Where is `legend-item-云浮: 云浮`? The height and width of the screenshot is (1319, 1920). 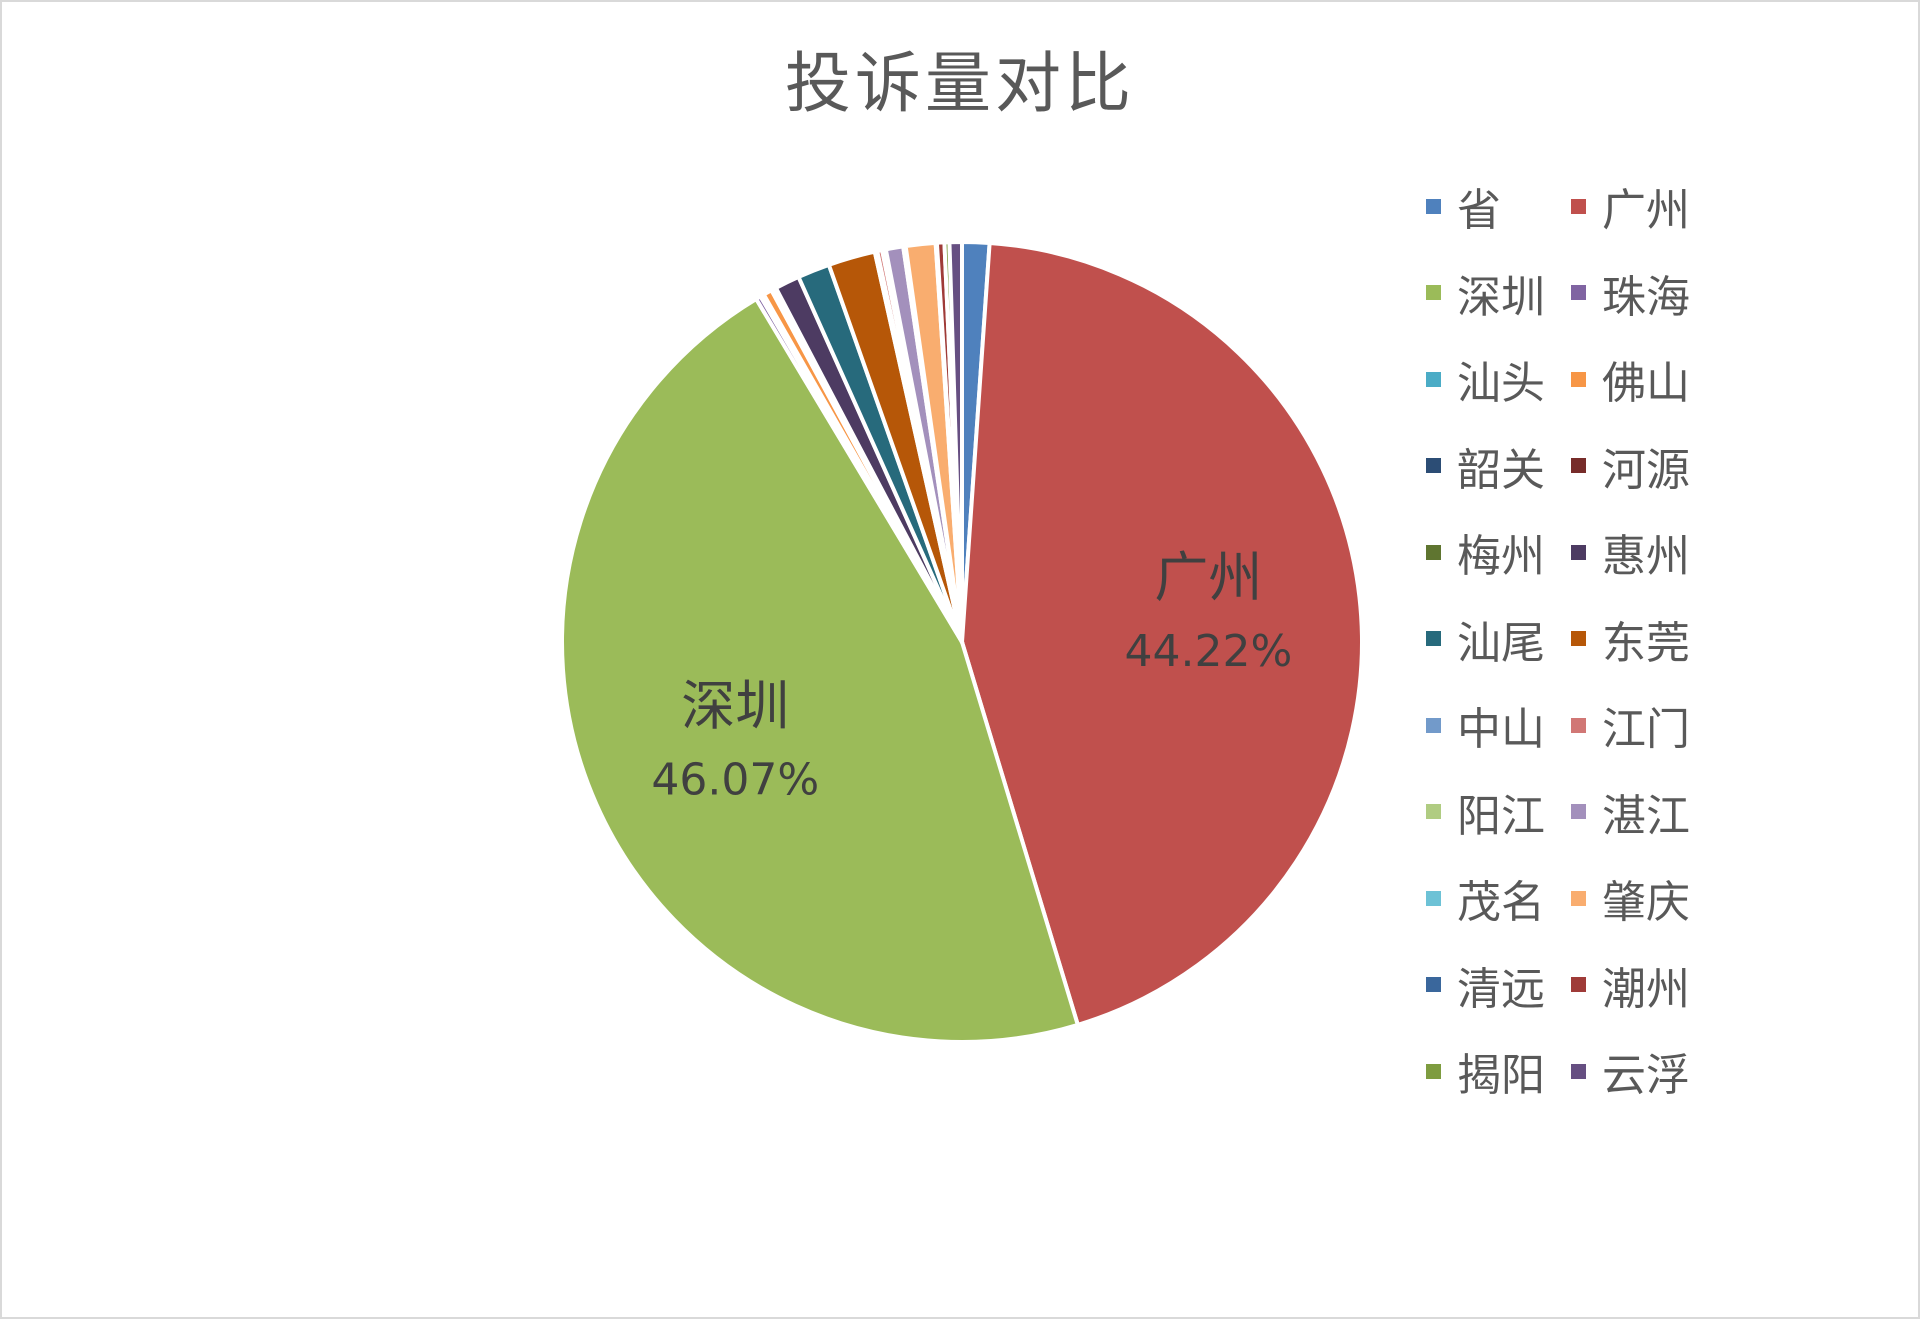
legend-item-云浮: 云浮 is located at coordinates (1630, 1071).